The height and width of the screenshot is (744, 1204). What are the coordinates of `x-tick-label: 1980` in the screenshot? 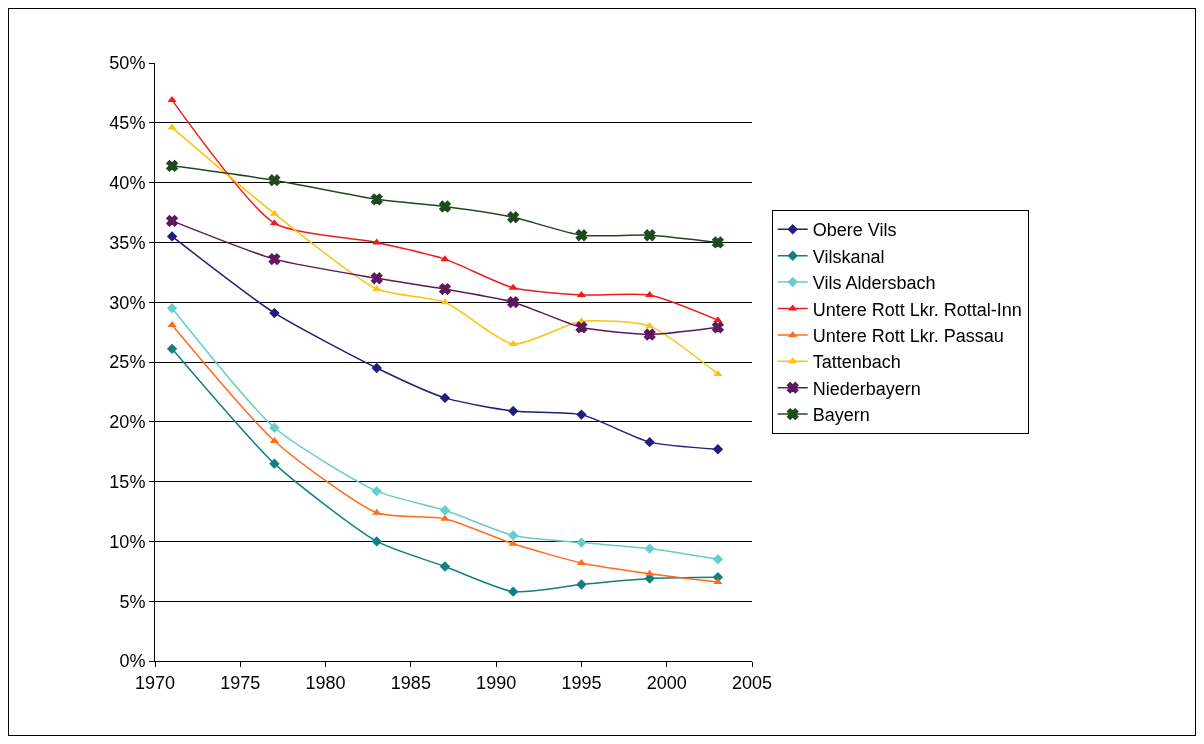 It's located at (325, 682).